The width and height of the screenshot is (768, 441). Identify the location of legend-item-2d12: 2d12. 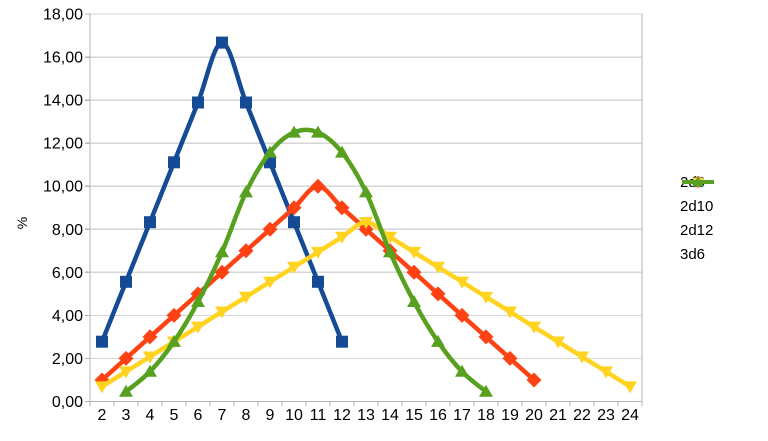
(697, 208).